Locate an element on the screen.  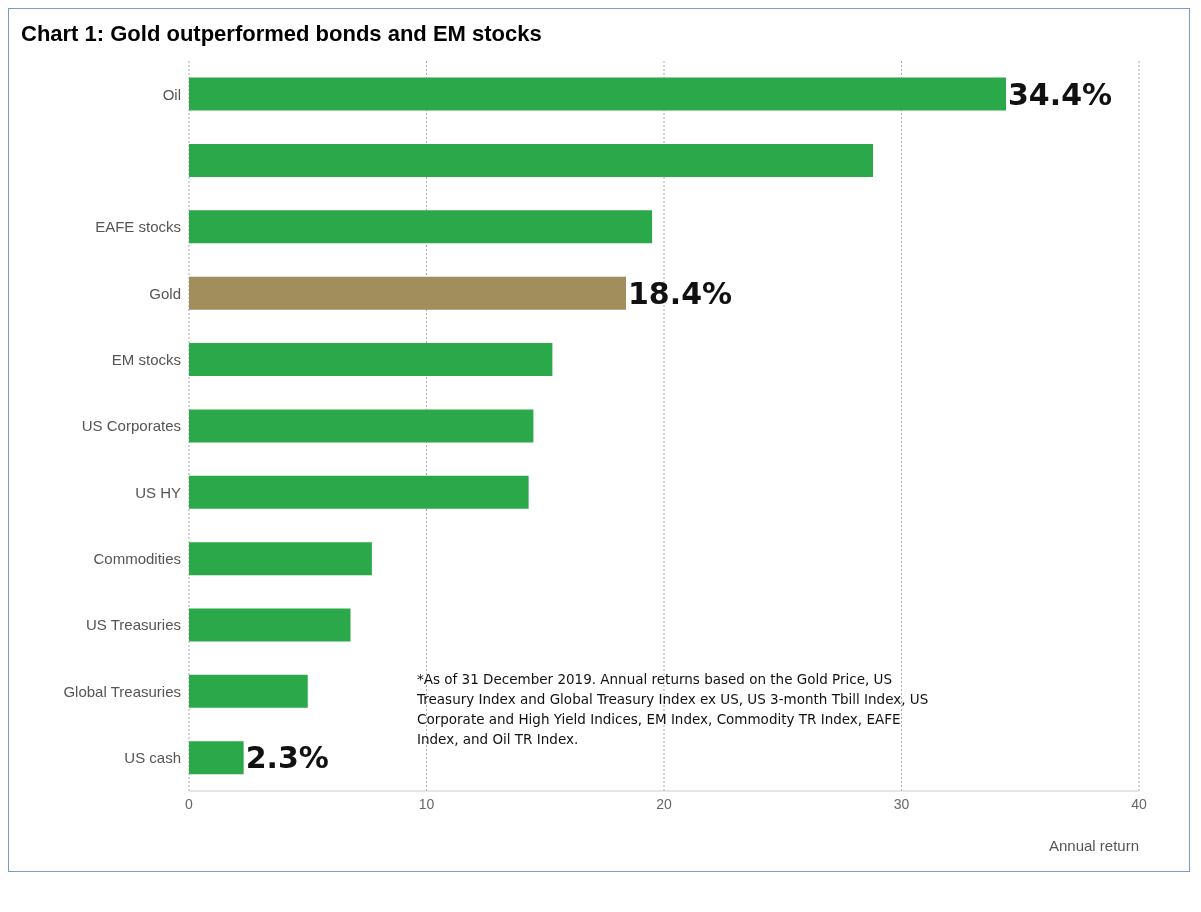
chart-title: Chart 1: Gold outperformed bonds and EM stocks is located at coordinates (281, 34).